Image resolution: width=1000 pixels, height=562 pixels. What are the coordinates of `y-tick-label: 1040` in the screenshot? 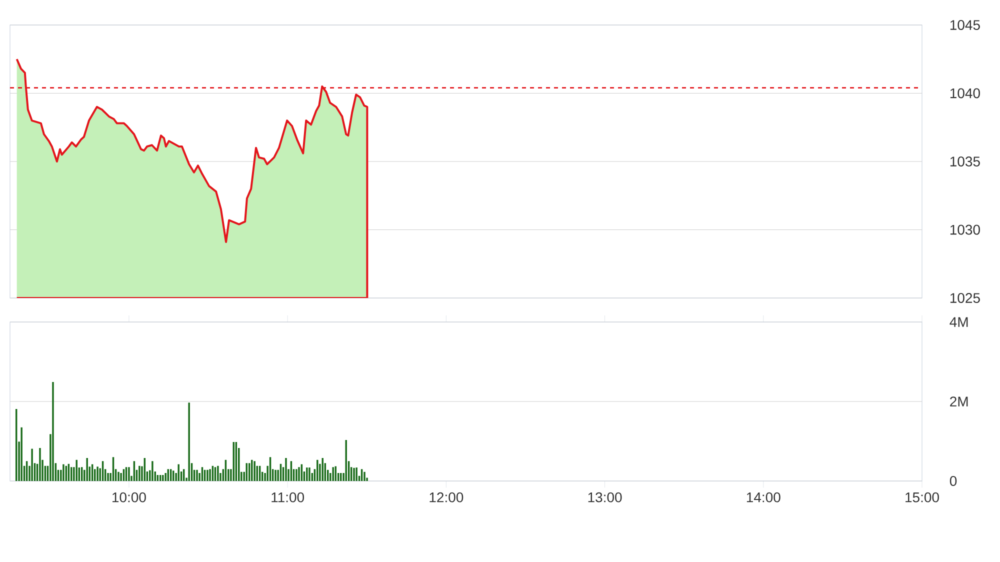 It's located at (965, 93).